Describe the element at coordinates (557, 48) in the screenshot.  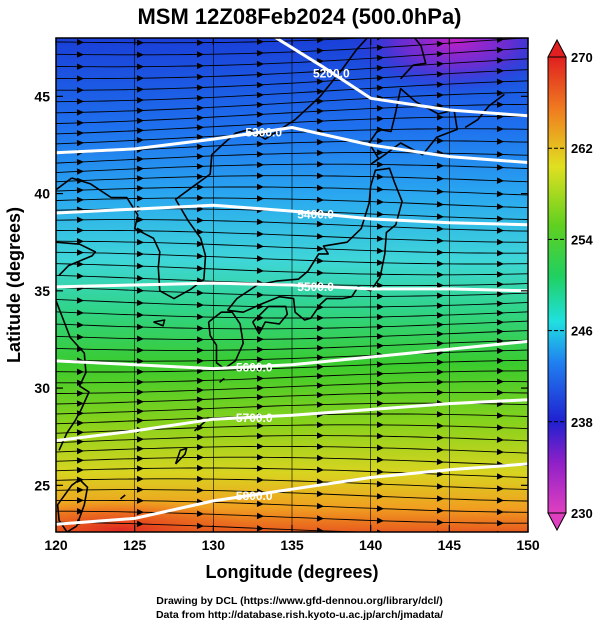
I see `triangle-up-icon` at that location.